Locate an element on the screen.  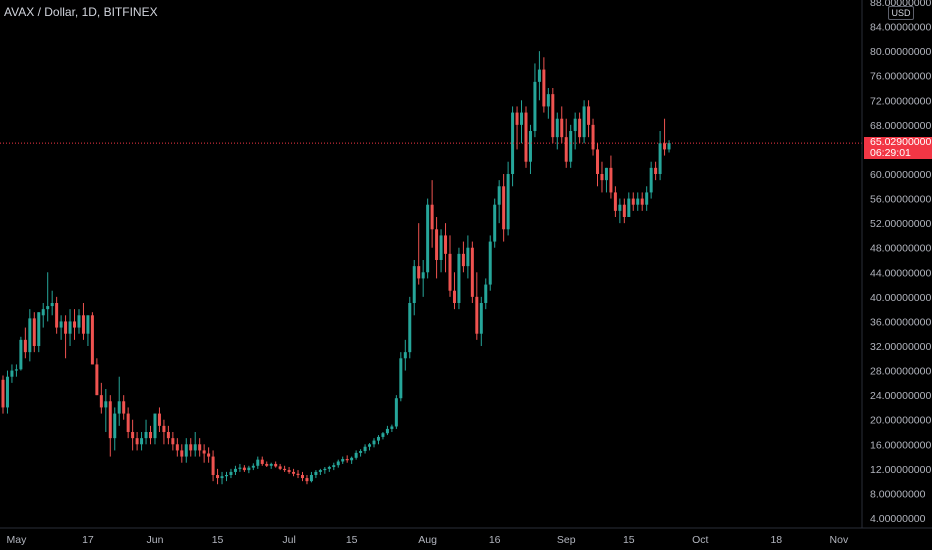
y-tick-label: 24.00000000 is located at coordinates (900, 396).